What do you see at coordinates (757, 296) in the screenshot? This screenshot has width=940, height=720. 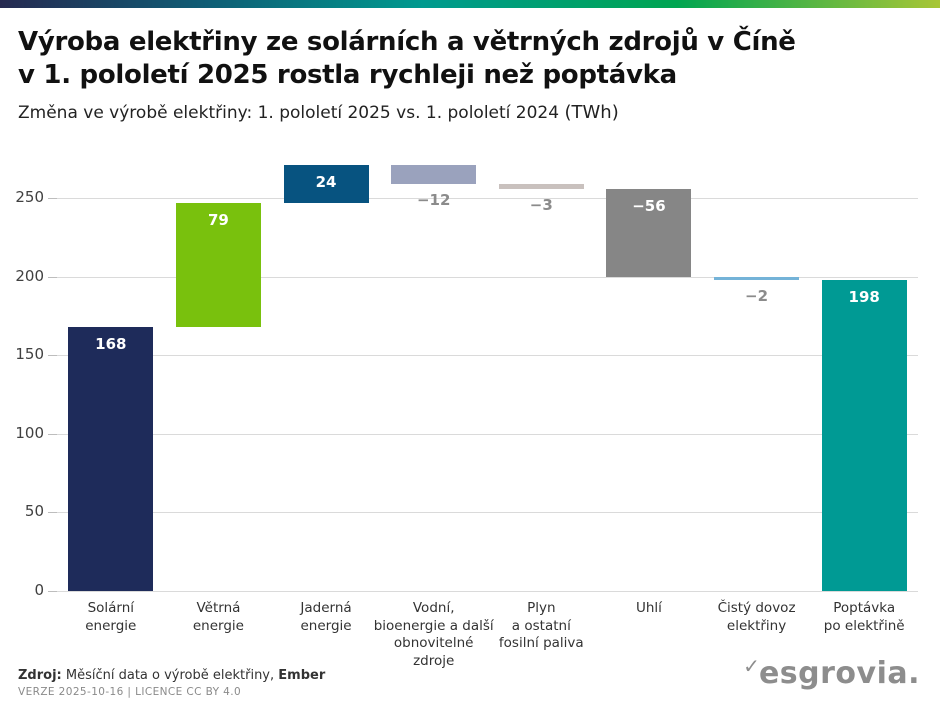 I see `bar-value-label: −2` at bounding box center [757, 296].